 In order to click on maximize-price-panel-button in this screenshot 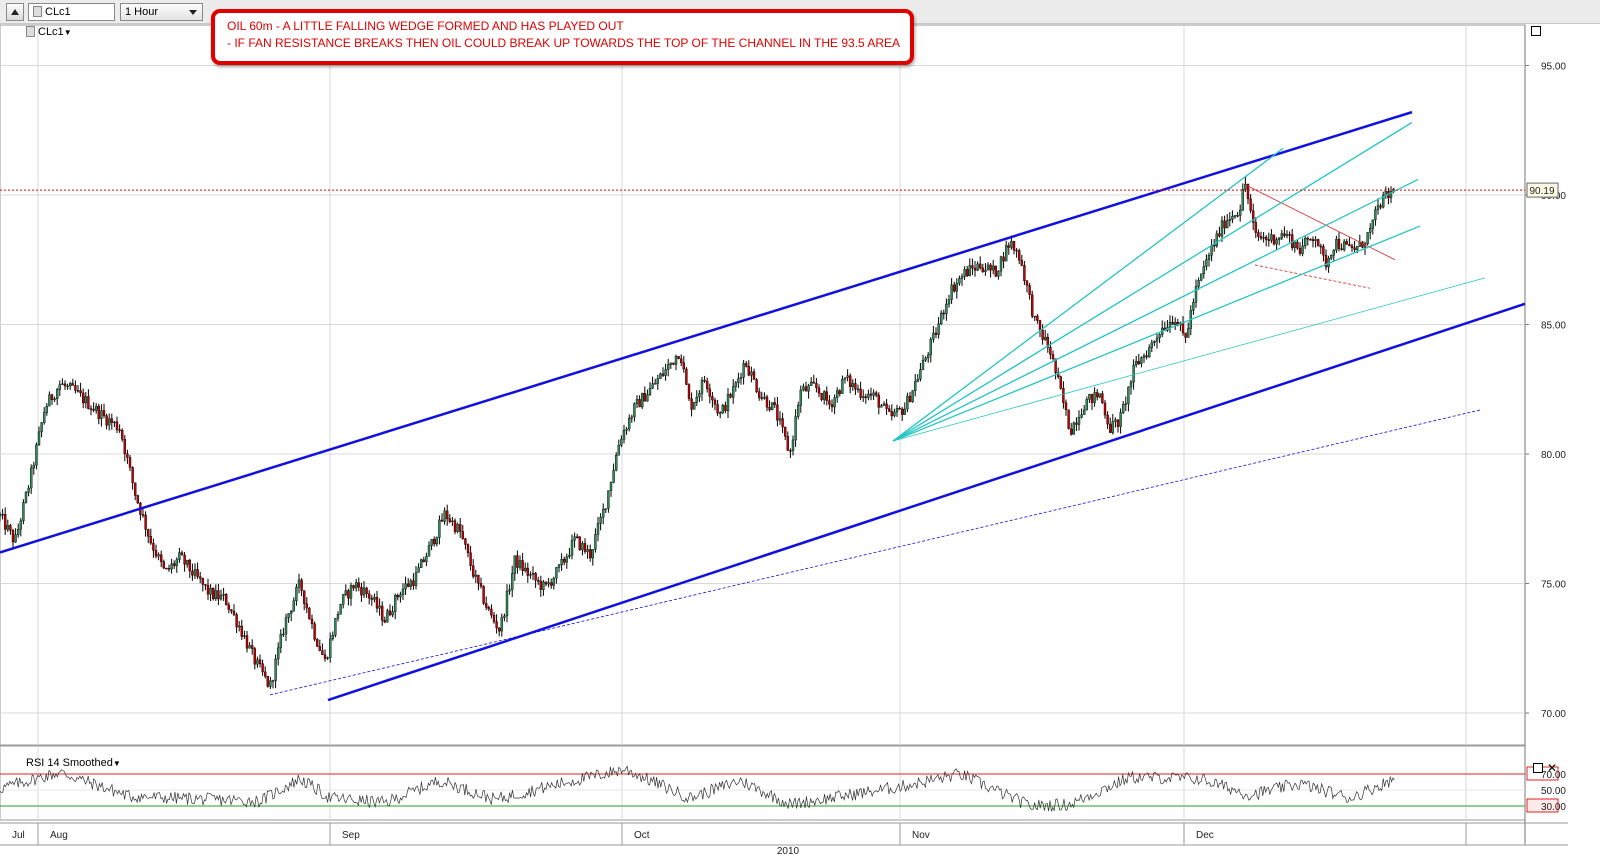, I will do `click(1536, 31)`.